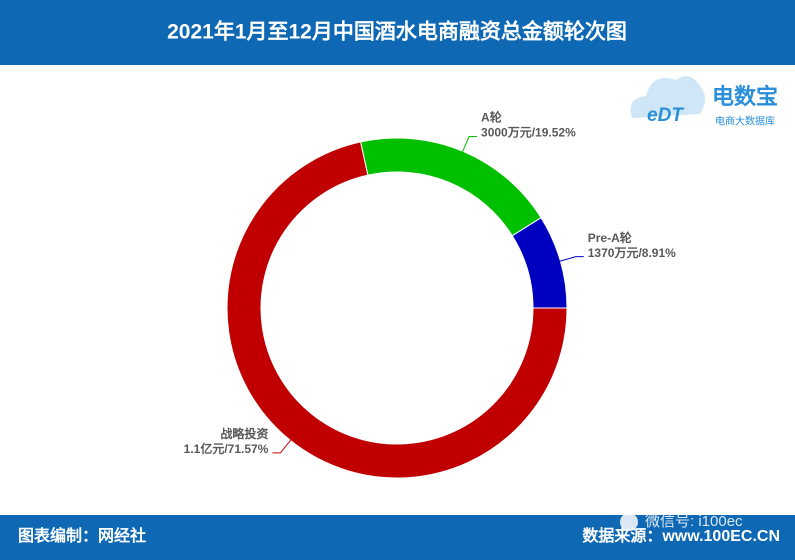 The image size is (795, 560). Describe the element at coordinates (82, 535) in the screenshot. I see `footer-left: 图表编制：网经社` at that location.